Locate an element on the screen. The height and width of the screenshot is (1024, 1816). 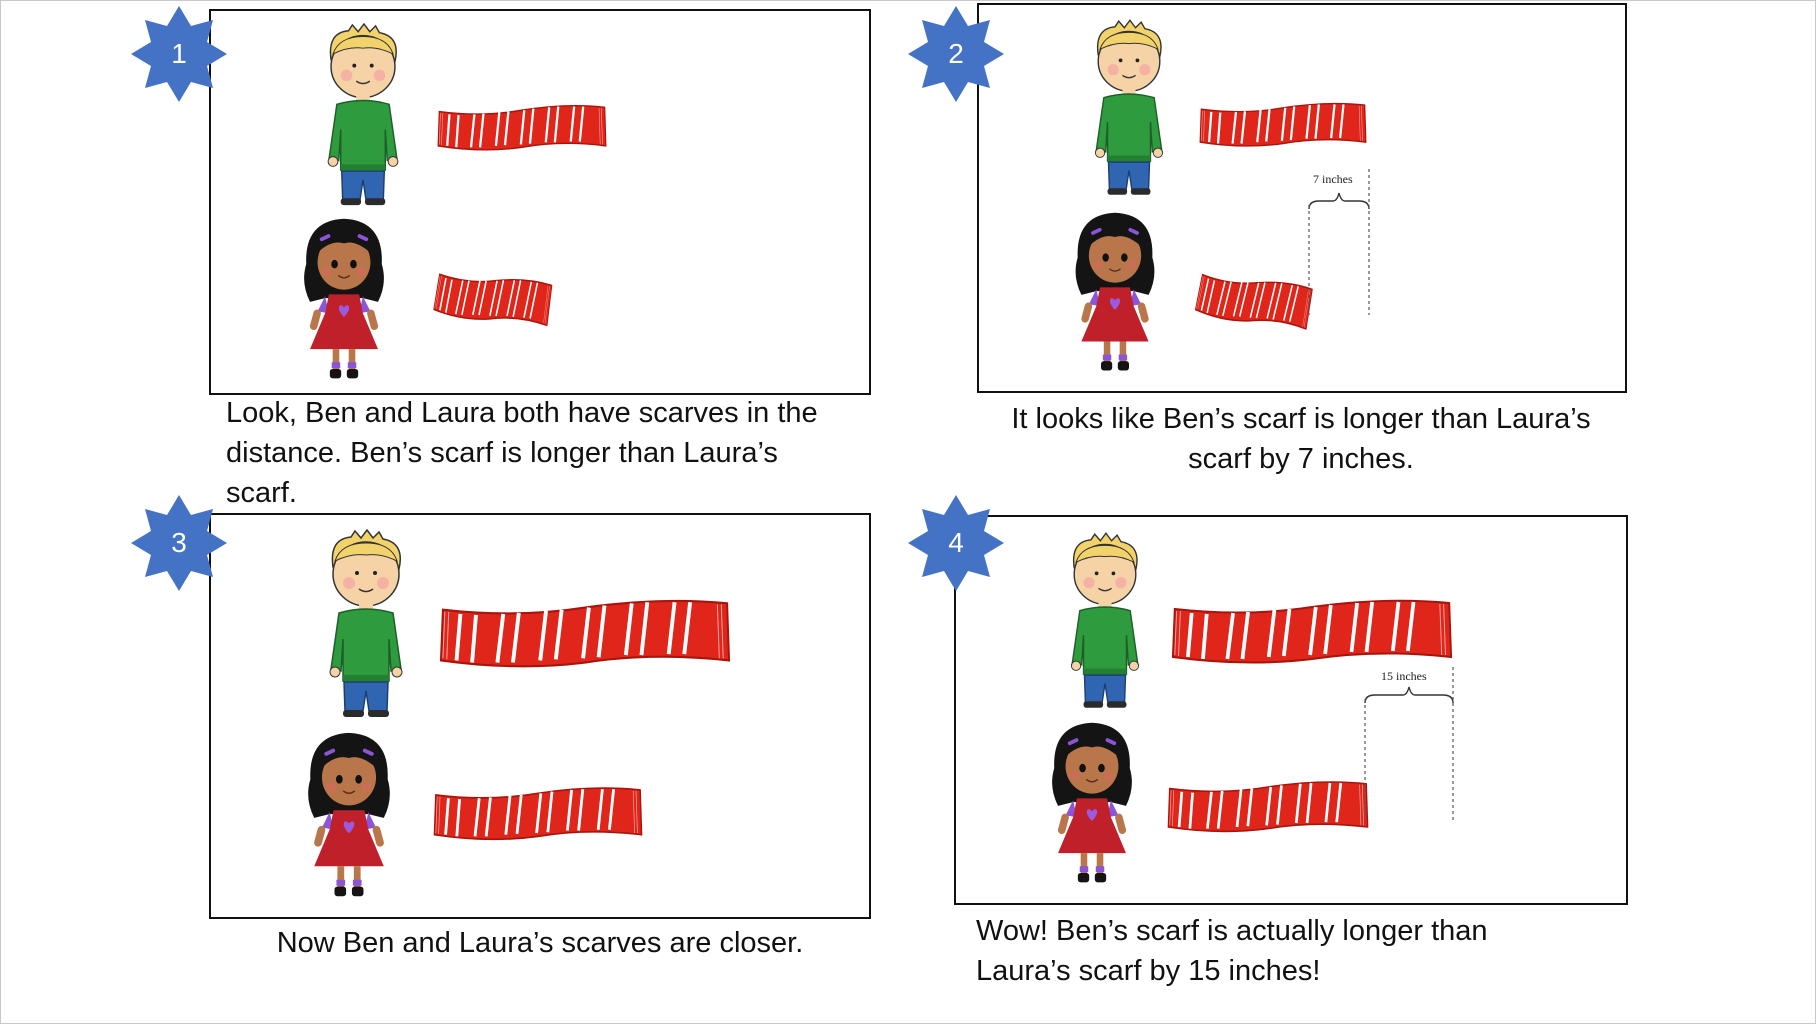
panel-3-caption: Now Ben and Laura’s scarves are closer. is located at coordinates (540, 943).